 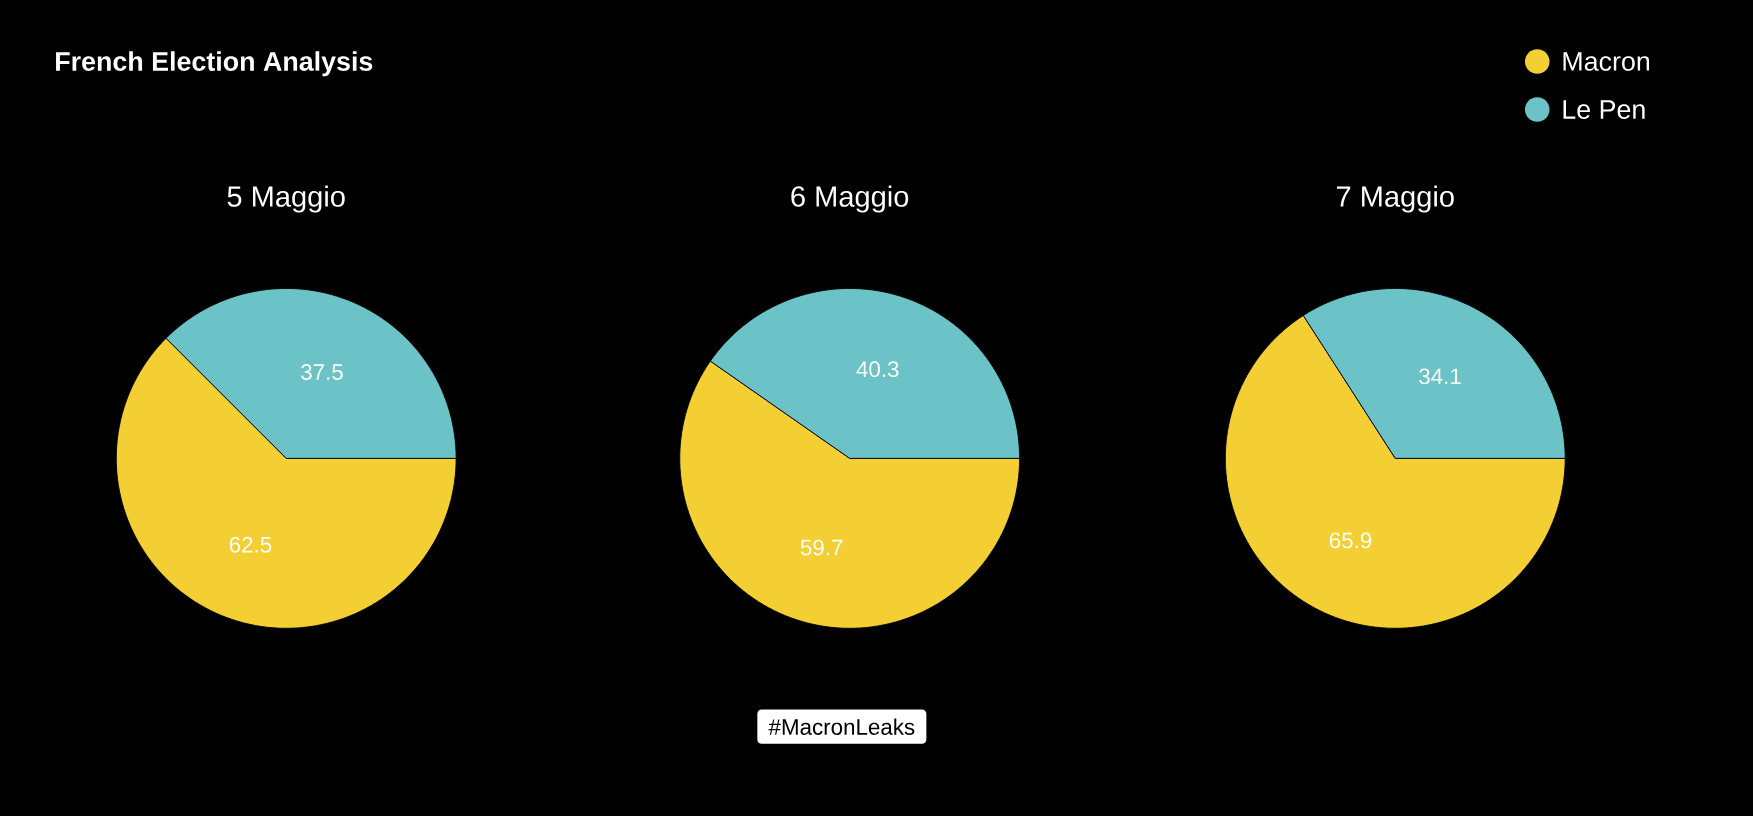 What do you see at coordinates (1395, 199) in the screenshot?
I see `text: 7 Maggio` at bounding box center [1395, 199].